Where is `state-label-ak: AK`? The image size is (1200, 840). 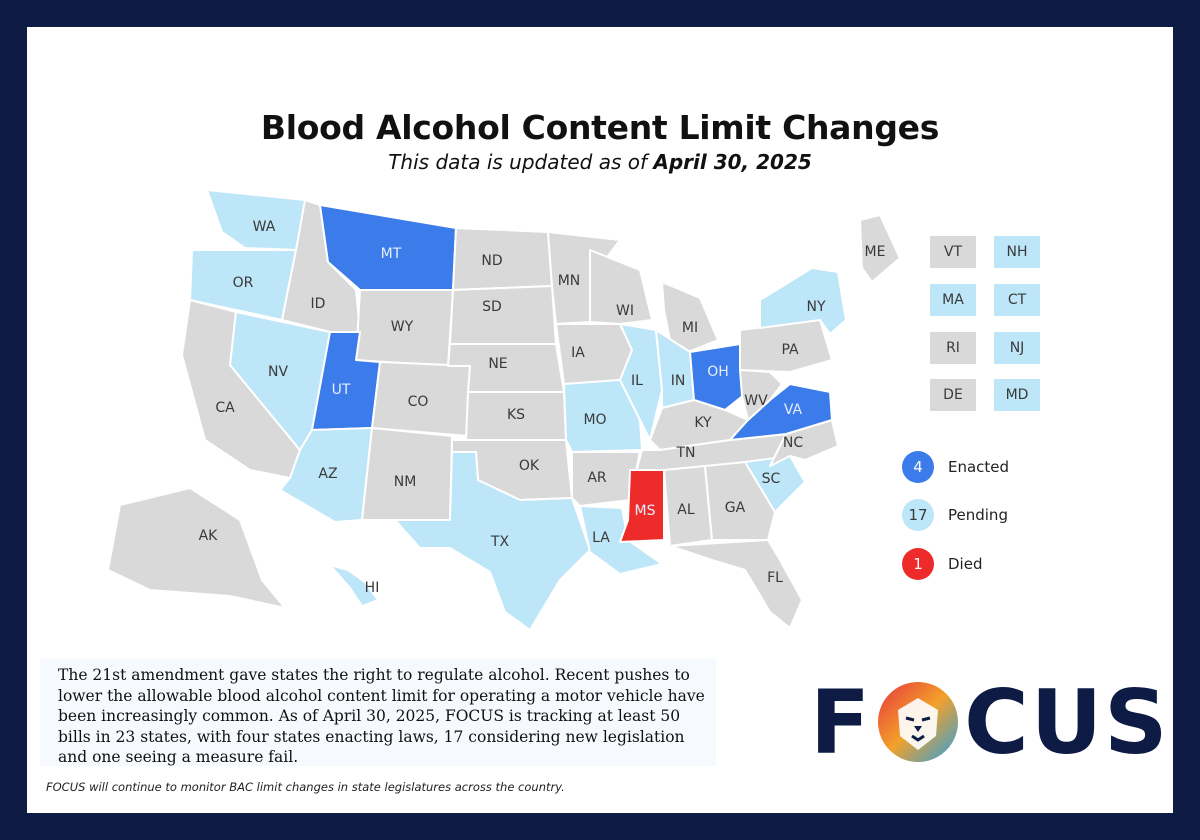
state-label-ak: AK is located at coordinates (209, 536).